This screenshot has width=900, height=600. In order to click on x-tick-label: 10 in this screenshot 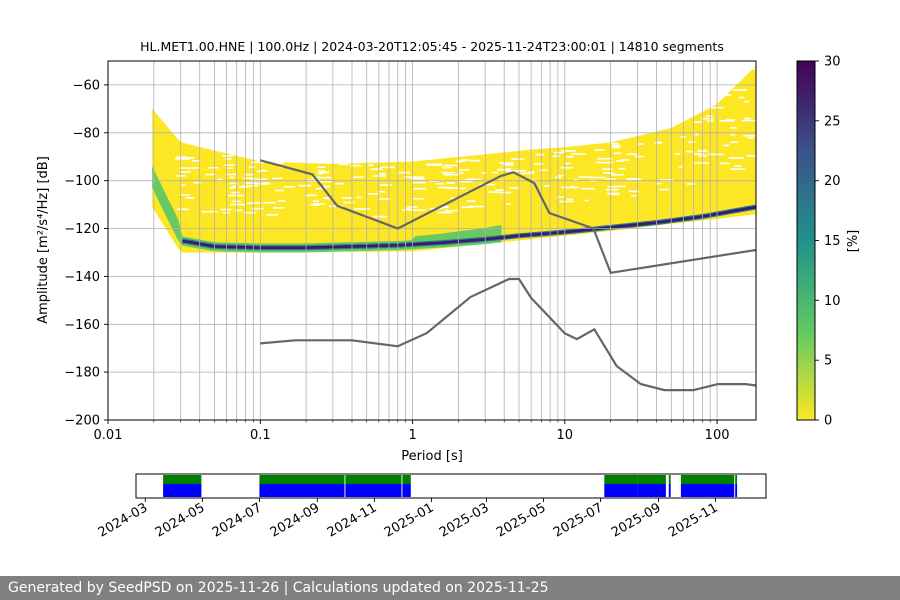, I will do `click(565, 435)`.